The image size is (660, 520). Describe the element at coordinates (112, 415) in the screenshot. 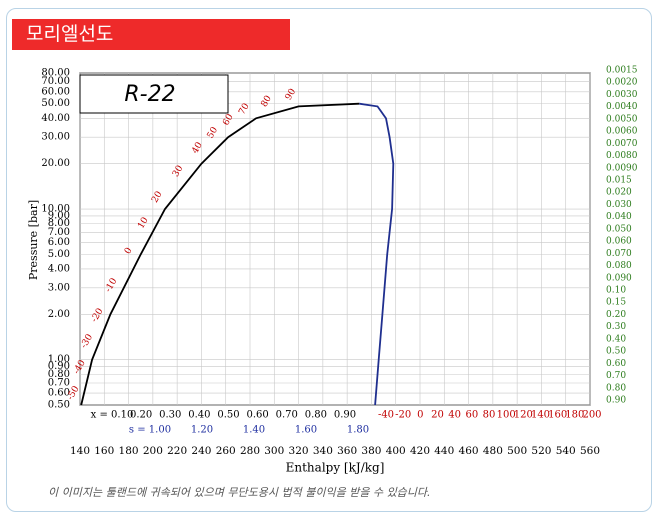

I see `quality-label: x = 0.10` at that location.